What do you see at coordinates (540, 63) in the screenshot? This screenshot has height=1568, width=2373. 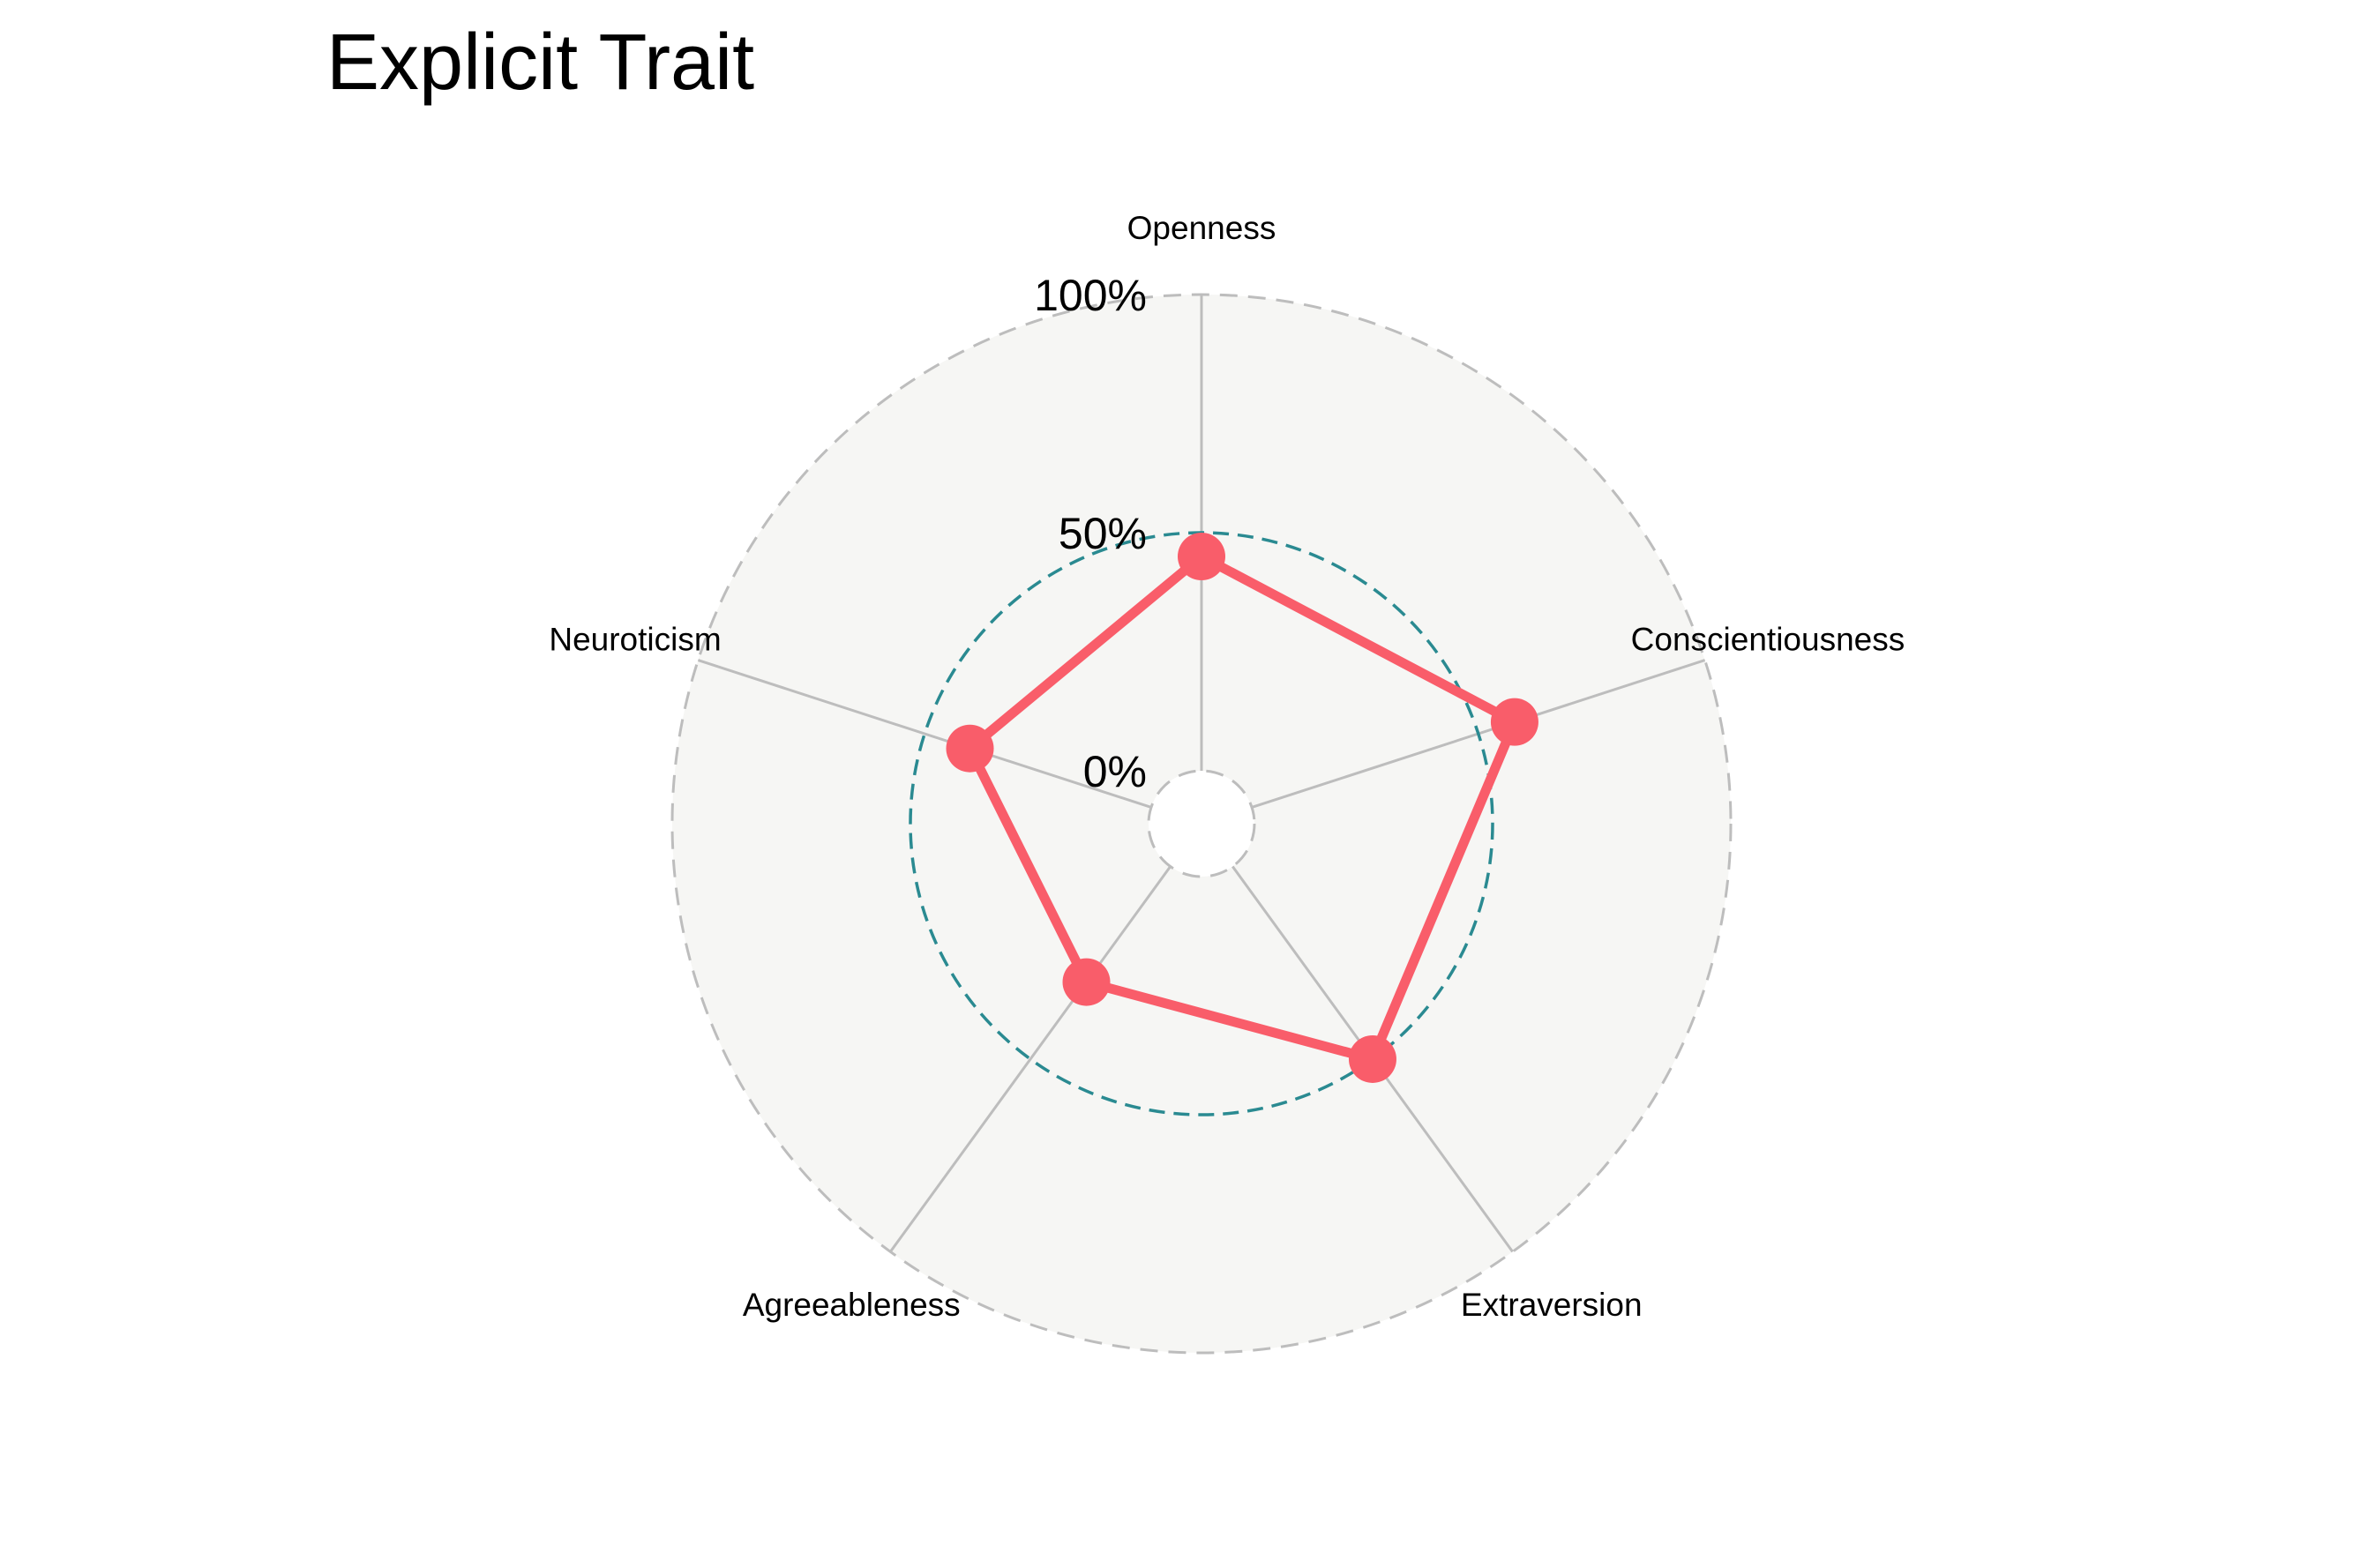 I see `chart-title: Explicit Trait` at bounding box center [540, 63].